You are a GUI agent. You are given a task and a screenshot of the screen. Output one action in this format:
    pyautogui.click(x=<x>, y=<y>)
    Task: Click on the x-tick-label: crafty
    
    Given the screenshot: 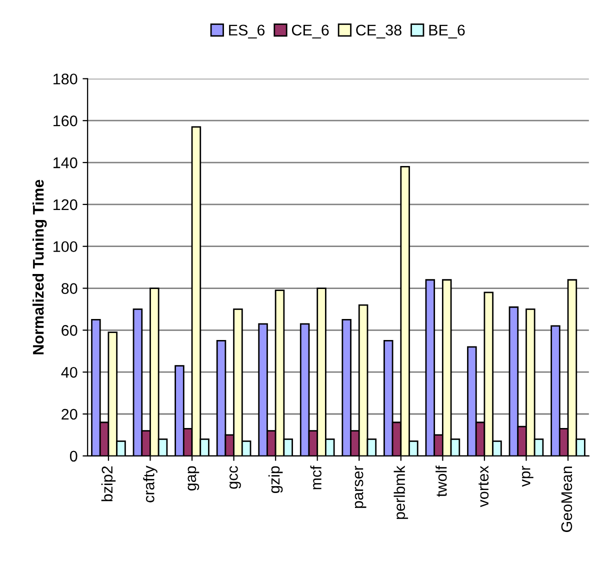 What is the action you would take?
    pyautogui.click(x=150, y=484)
    